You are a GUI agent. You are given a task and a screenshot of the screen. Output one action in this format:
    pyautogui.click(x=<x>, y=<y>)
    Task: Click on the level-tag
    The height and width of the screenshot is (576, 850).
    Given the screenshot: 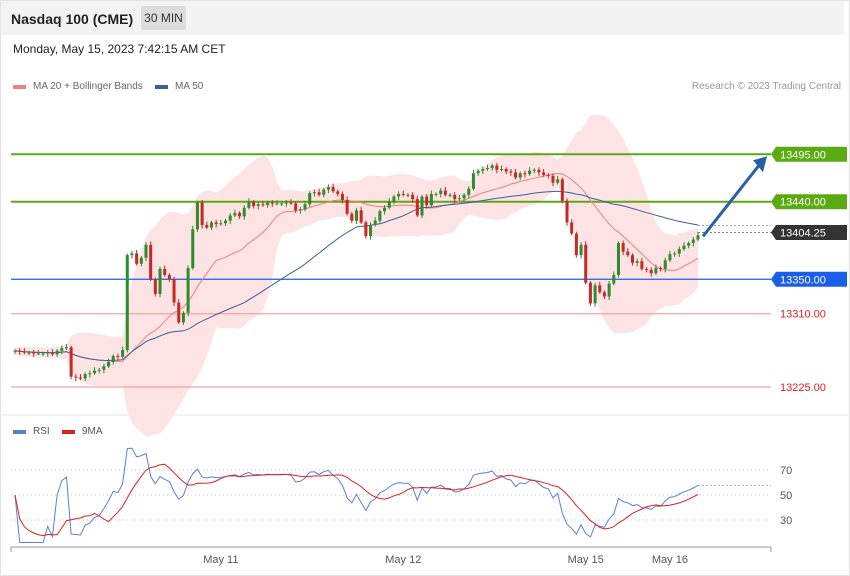 What is the action you would take?
    pyautogui.click(x=809, y=233)
    